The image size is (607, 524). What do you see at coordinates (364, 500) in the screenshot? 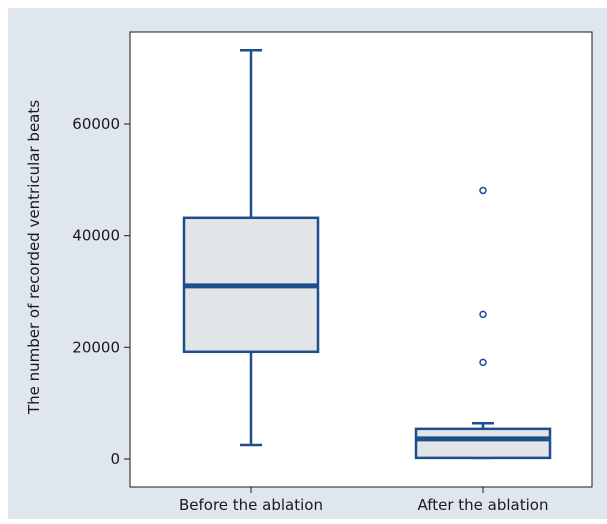
I see `x-axis: Before the ablation After the ablation` at bounding box center [364, 500].